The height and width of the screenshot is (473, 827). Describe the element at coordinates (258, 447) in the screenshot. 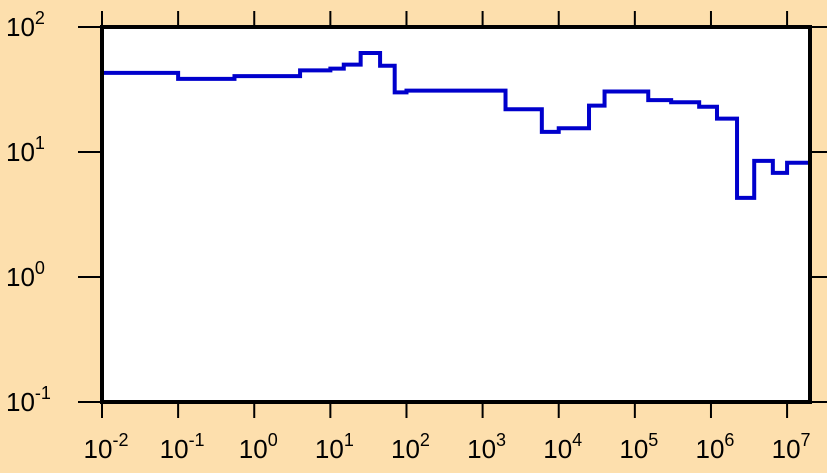

I see `x-tick-label: 10⁰` at that location.